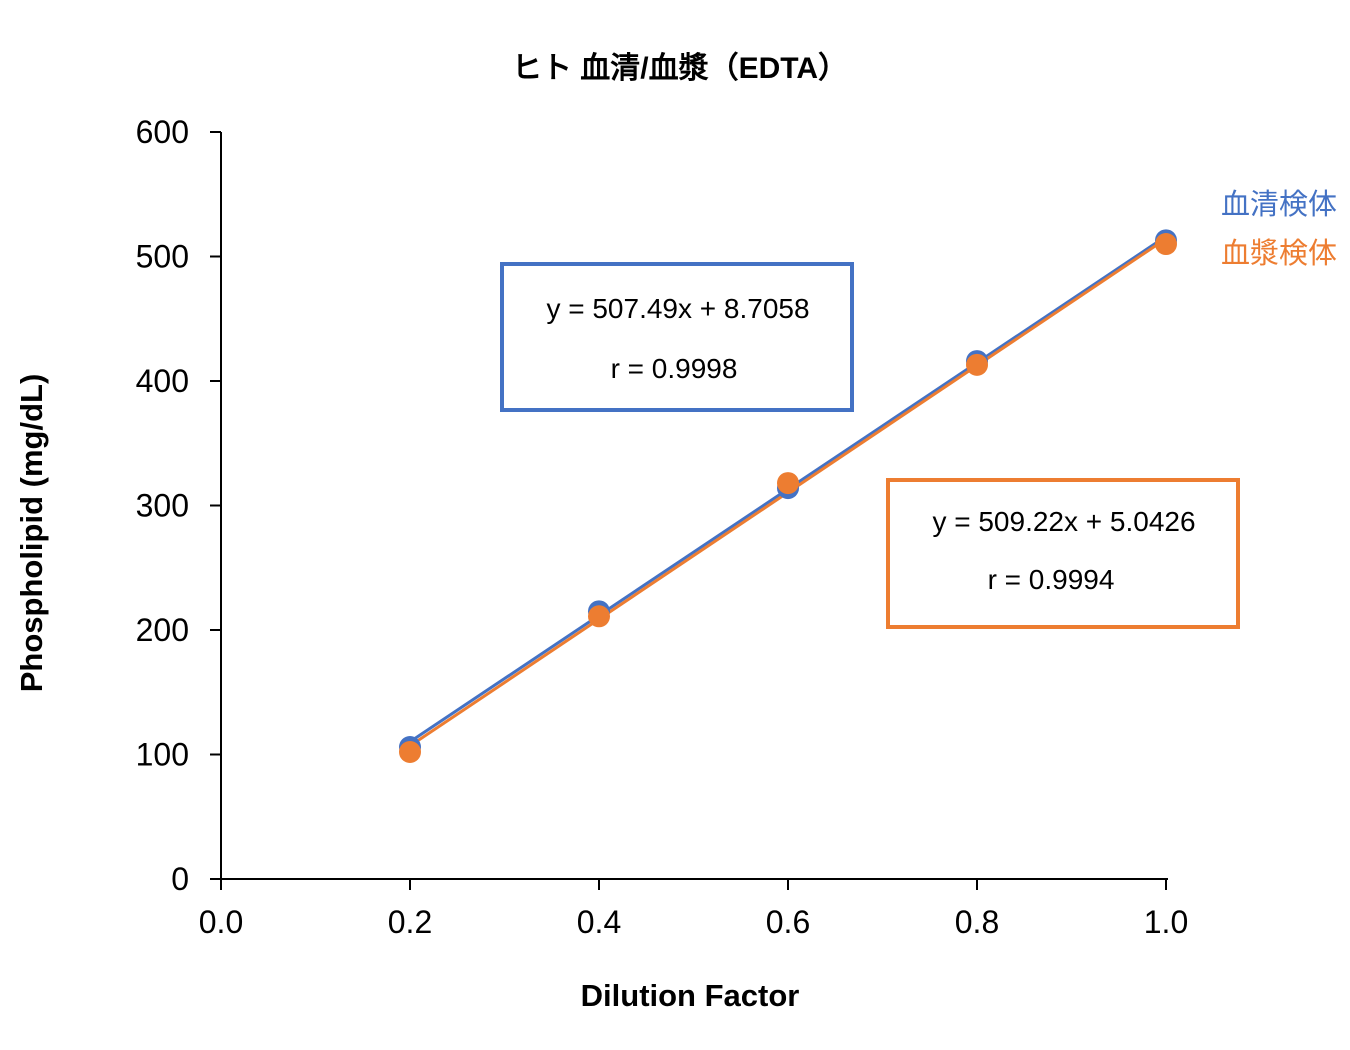 The image size is (1350, 1050). I want to click on equation-serum: y = 507.49x + 8.7058, so click(677, 308).